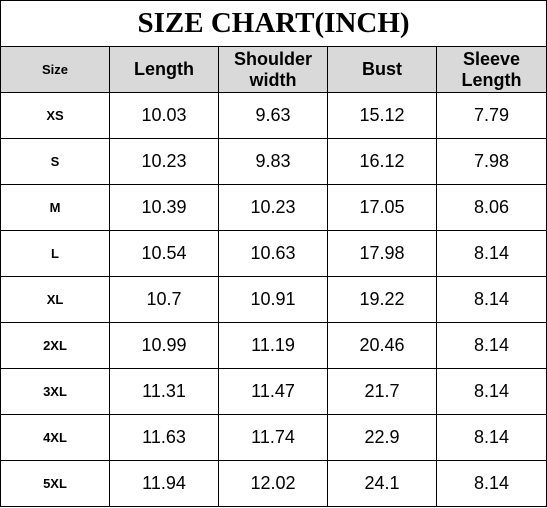 This screenshot has height=508, width=547. What do you see at coordinates (382, 207) in the screenshot?
I see `measurement: 17.05` at bounding box center [382, 207].